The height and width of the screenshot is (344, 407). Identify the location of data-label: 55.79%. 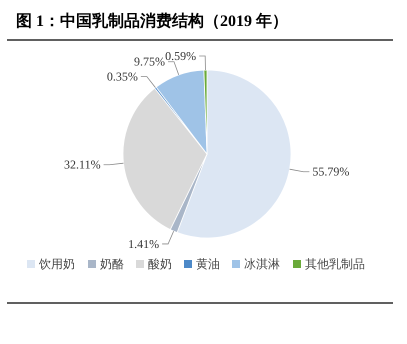
(331, 171).